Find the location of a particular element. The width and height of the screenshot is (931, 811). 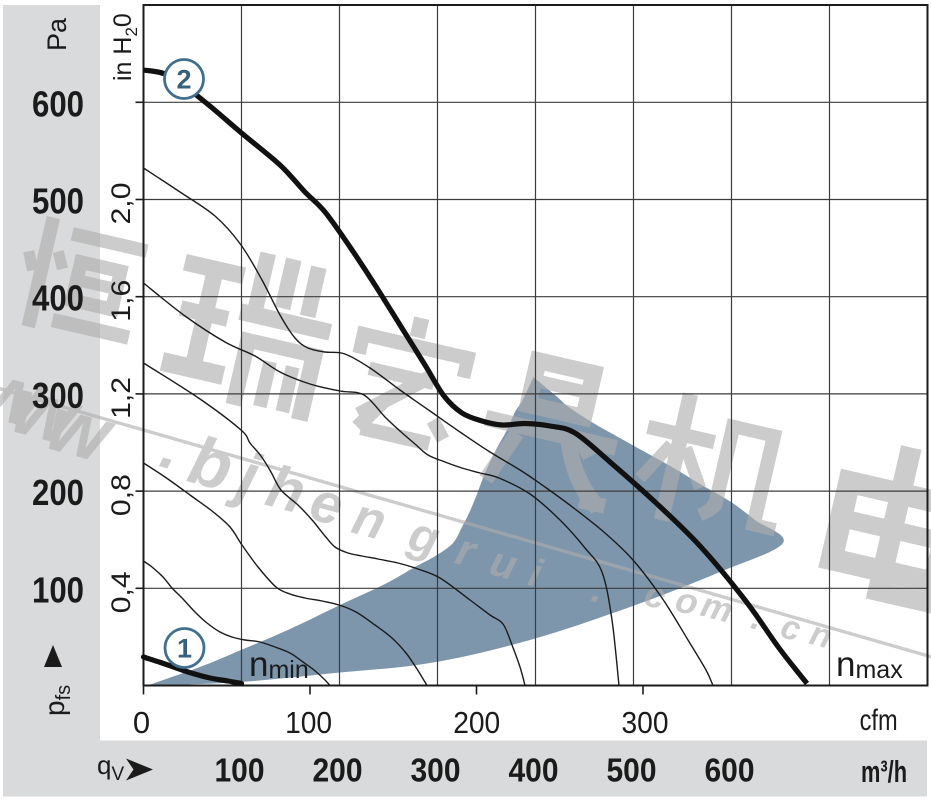

svg-text: 2 is located at coordinates (183, 80).